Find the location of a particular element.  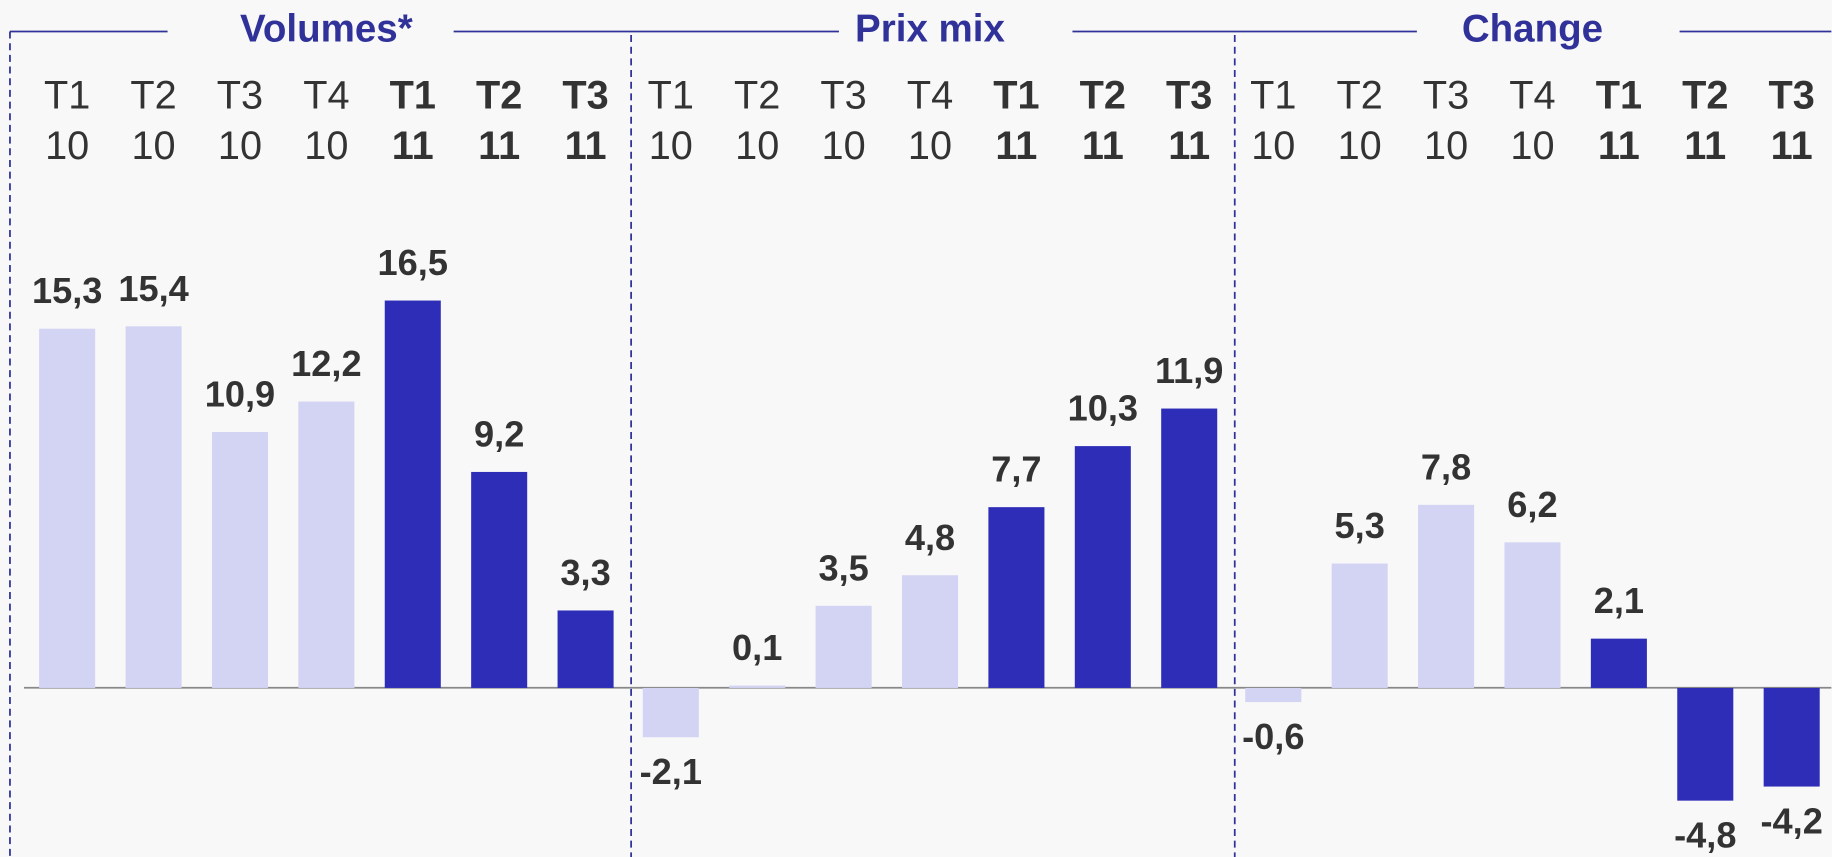

value-label: 11,9 is located at coordinates (1189, 370).